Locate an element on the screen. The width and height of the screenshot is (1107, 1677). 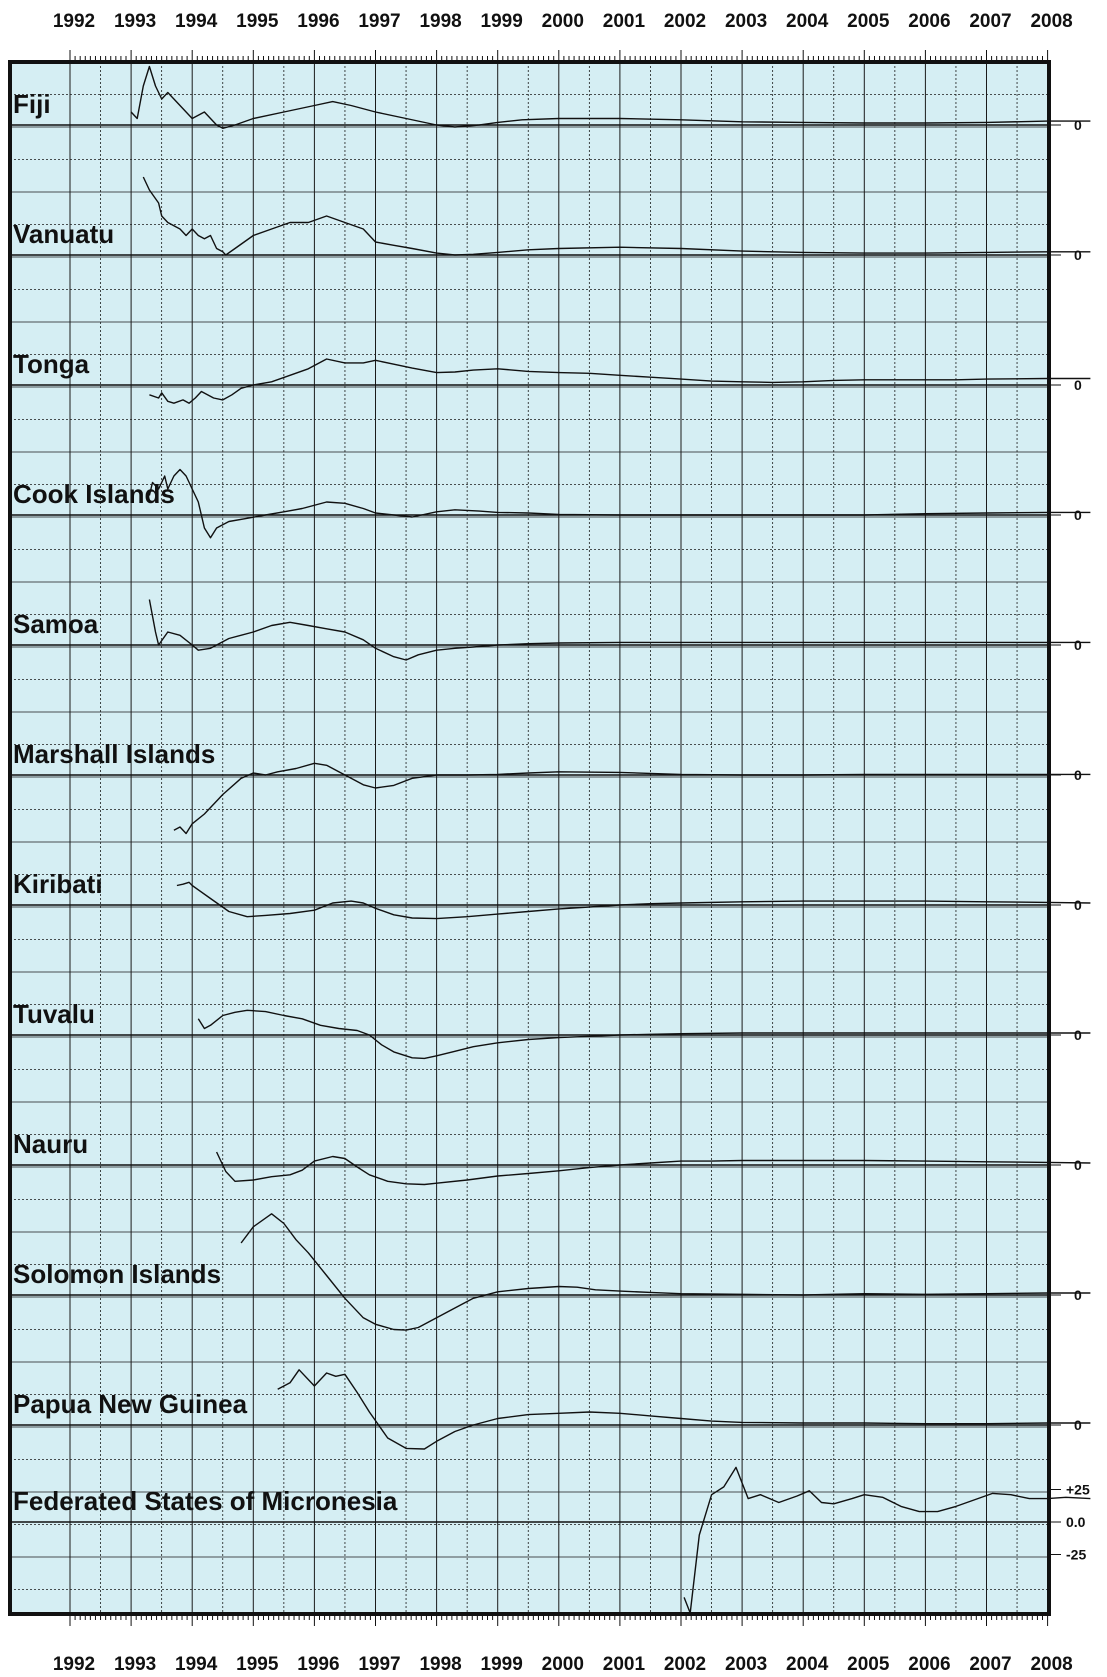
right-axis-labels: 0 0 0 0 0 0 0 0 0 0 0 +25 0.0 -25 is located at coordinates (1069, 840).